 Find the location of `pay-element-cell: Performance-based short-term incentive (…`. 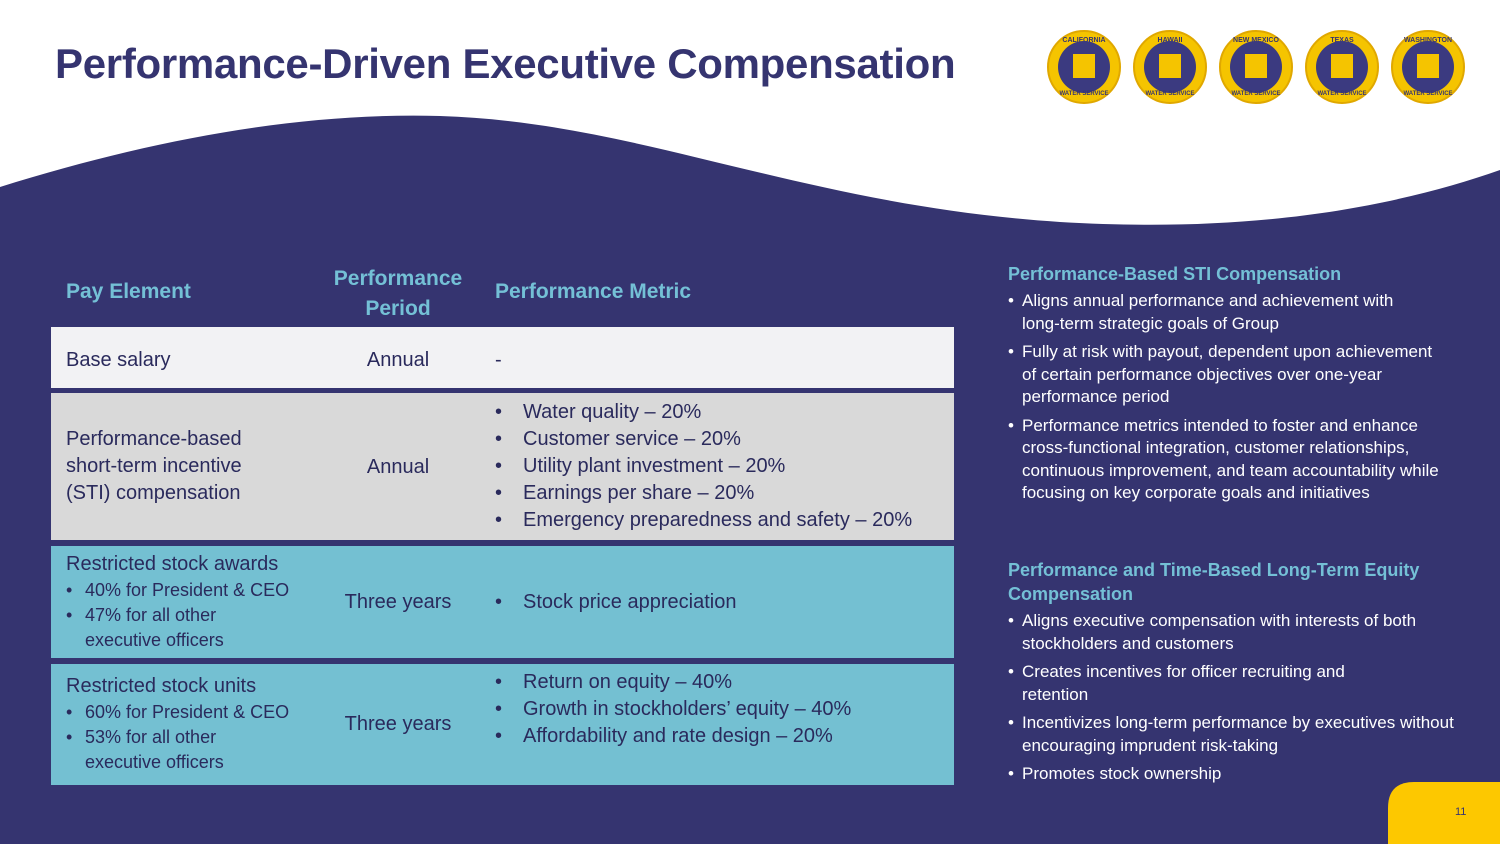

pay-element-cell: Performance-based short-term incentive (… is located at coordinates (154, 466).